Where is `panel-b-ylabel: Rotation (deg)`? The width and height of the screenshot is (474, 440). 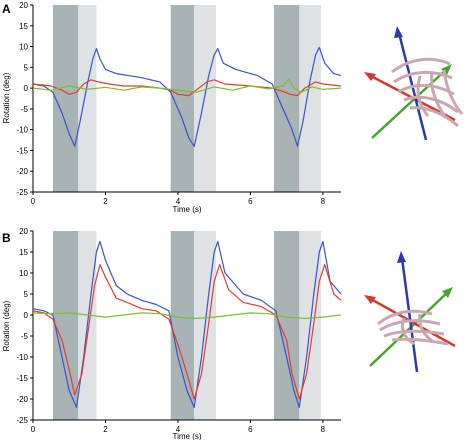
panel-b-ylabel: Rotation (deg) is located at coordinates (6, 325).